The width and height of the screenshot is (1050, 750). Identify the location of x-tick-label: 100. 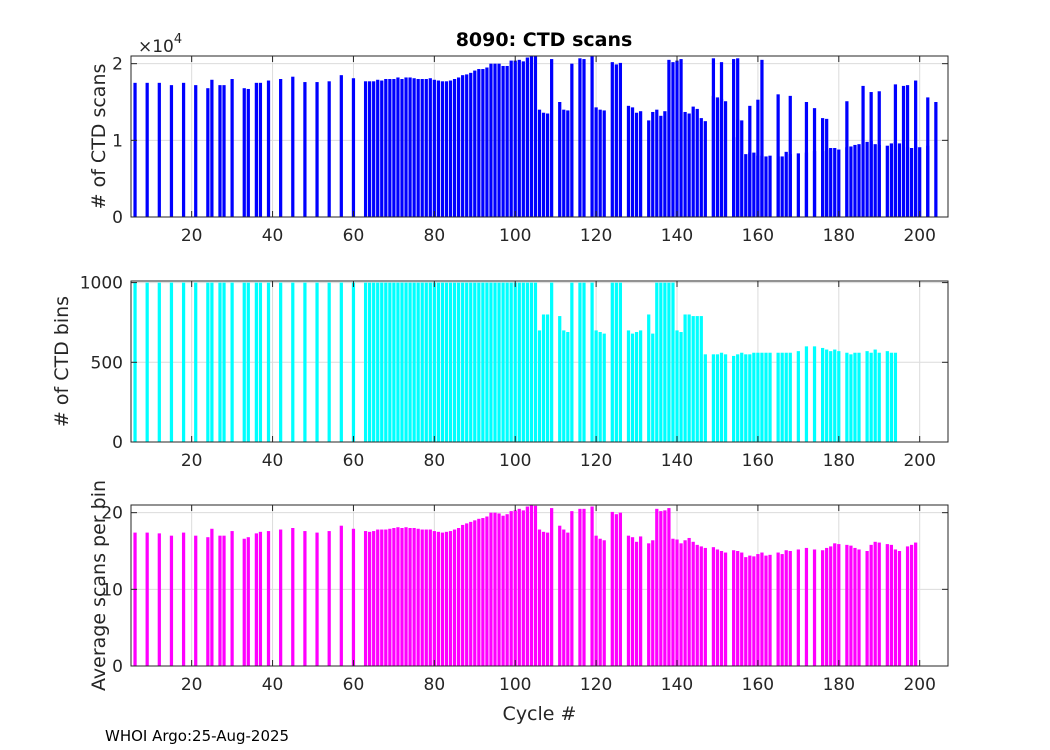
(515, 461).